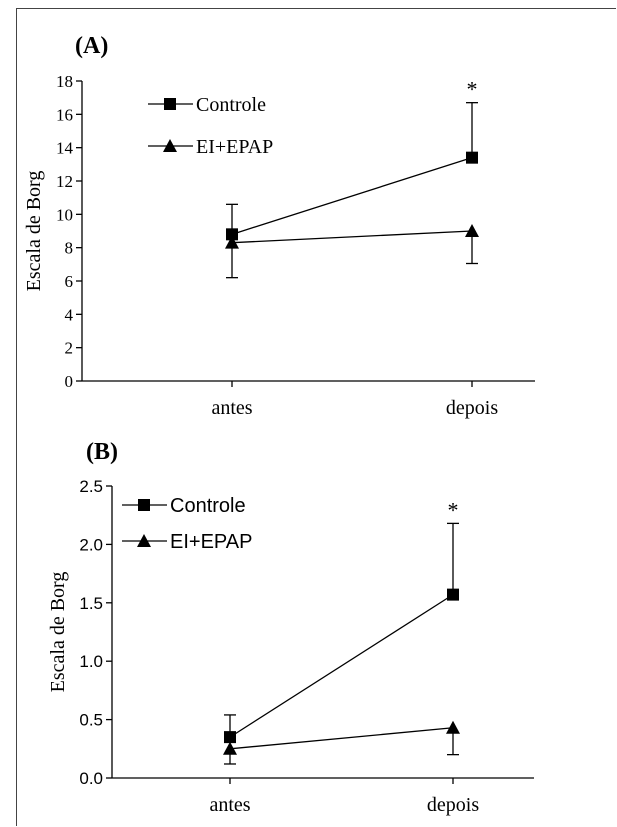  What do you see at coordinates (91, 603) in the screenshot?
I see `y-tick-label: 1.5` at bounding box center [91, 603].